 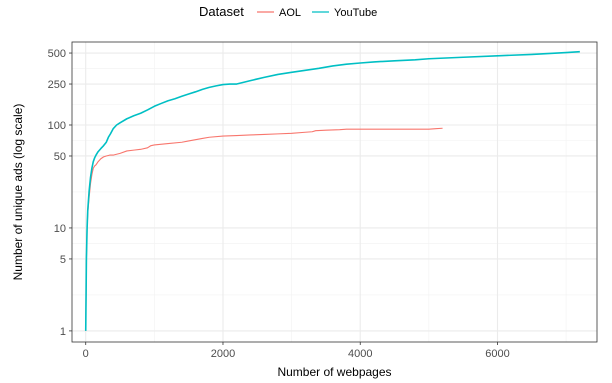 I want to click on legend: Dataset AOL YouTube, so click(x=288, y=11).